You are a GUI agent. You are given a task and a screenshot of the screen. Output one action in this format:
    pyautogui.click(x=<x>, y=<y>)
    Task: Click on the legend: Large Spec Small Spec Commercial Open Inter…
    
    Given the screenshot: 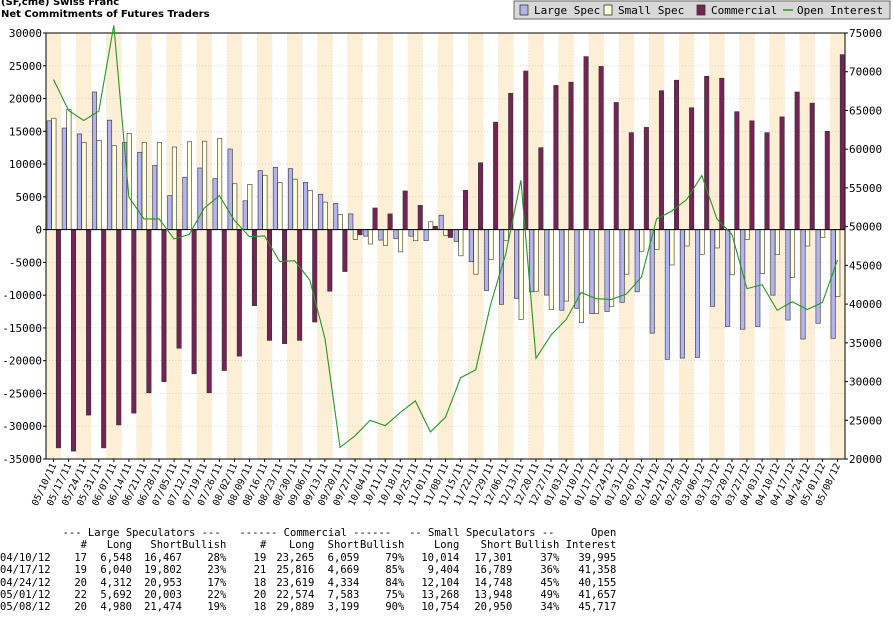 What is the action you would take?
    pyautogui.click(x=702, y=10)
    